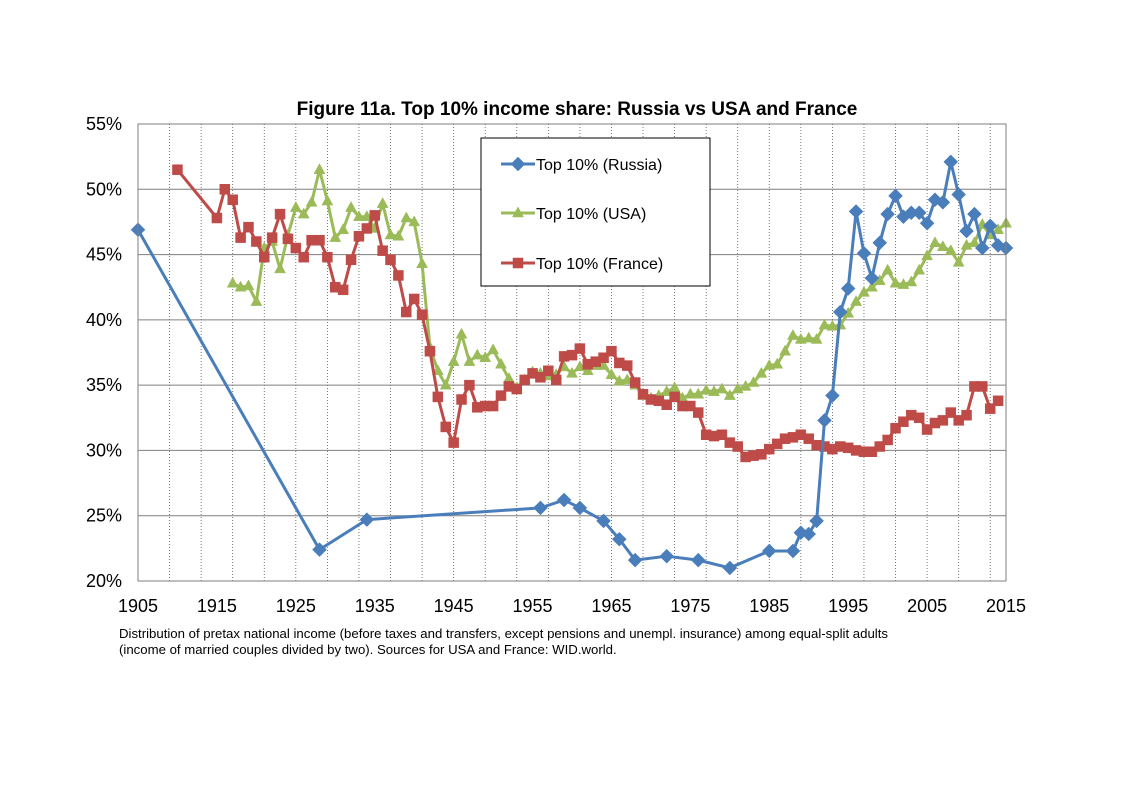  What do you see at coordinates (573, 214) in the screenshot?
I see `legend-item: Top 10% (USA)` at bounding box center [573, 214].